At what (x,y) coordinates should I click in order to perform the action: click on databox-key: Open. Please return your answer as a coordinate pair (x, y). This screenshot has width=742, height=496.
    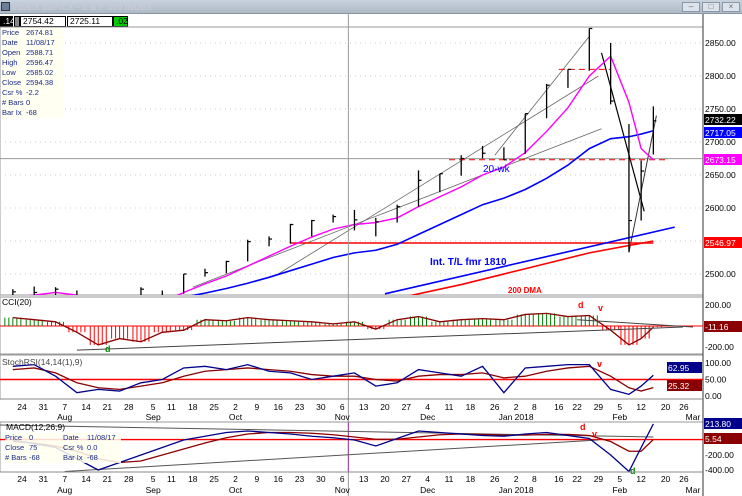
    Looking at the image, I should click on (11, 52).